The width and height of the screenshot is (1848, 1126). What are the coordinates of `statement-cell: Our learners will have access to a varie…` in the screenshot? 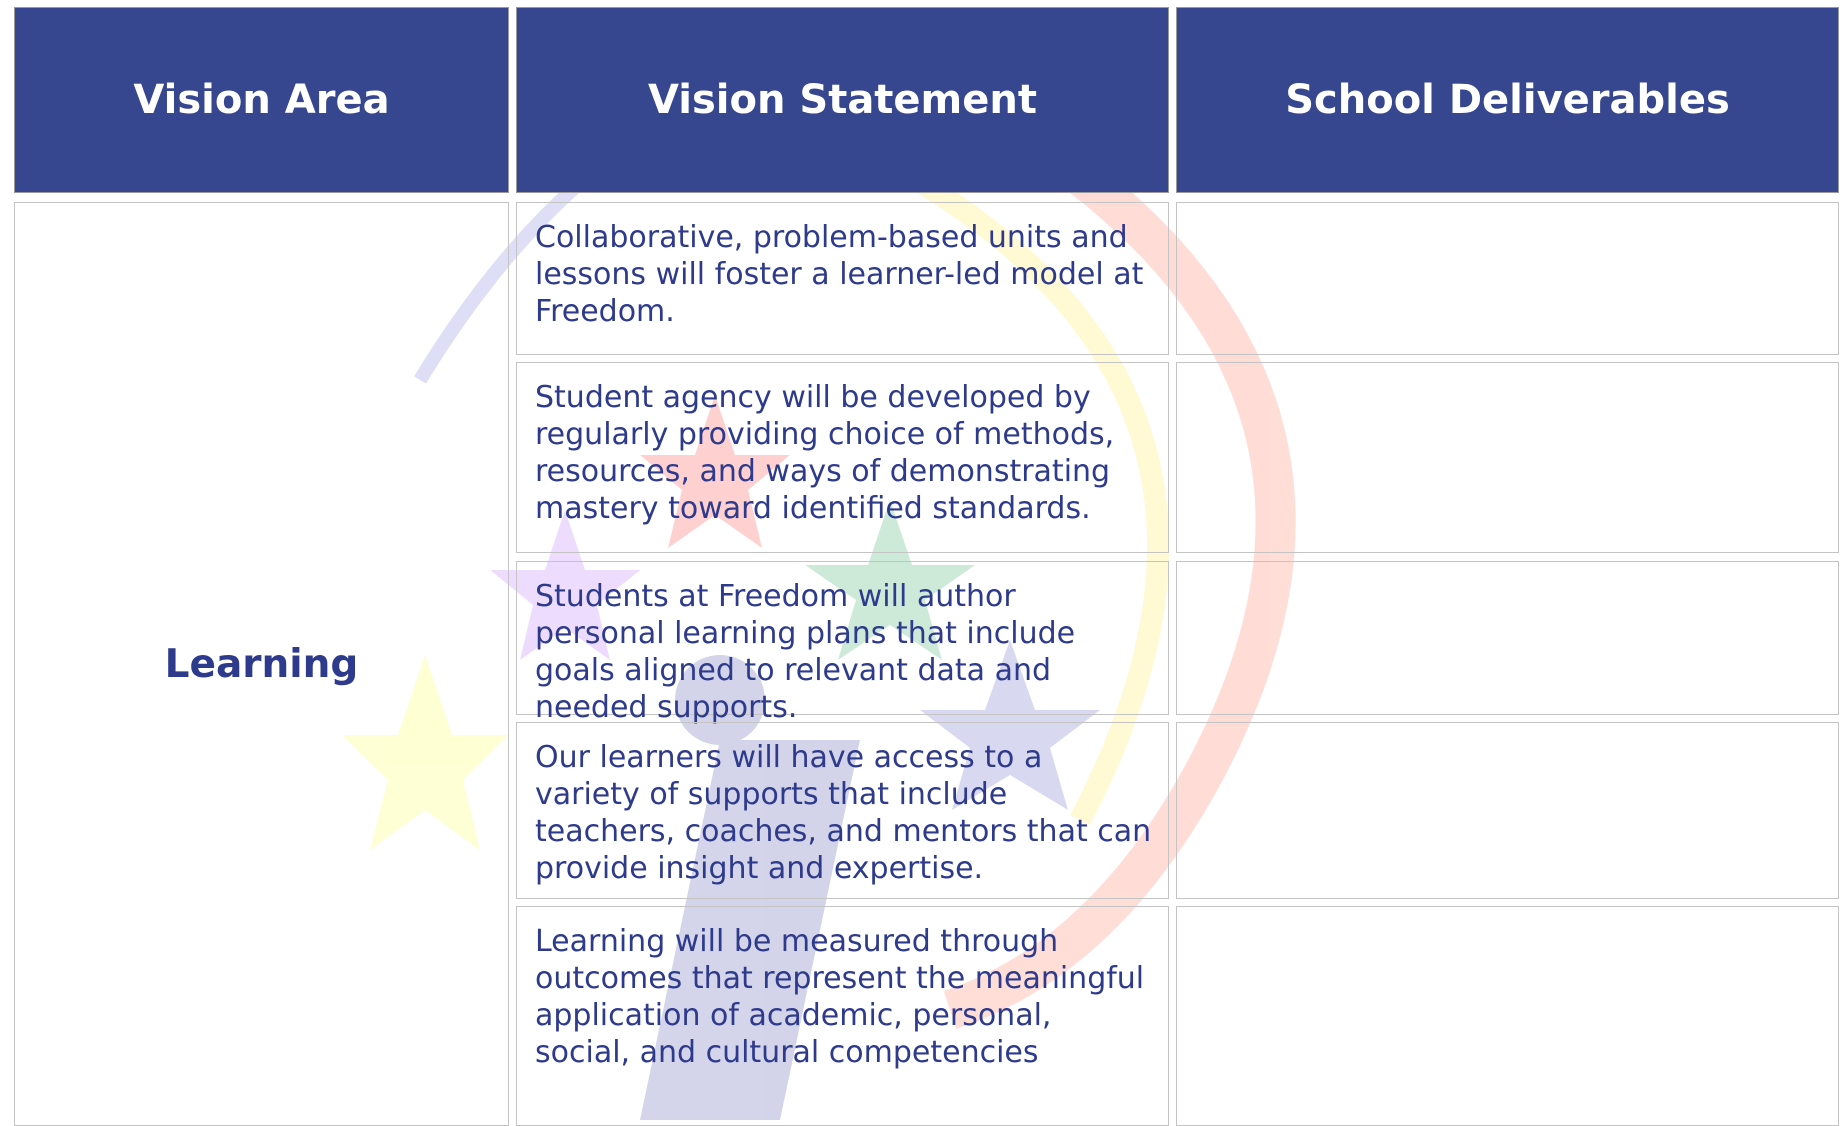 It's located at (842, 810).